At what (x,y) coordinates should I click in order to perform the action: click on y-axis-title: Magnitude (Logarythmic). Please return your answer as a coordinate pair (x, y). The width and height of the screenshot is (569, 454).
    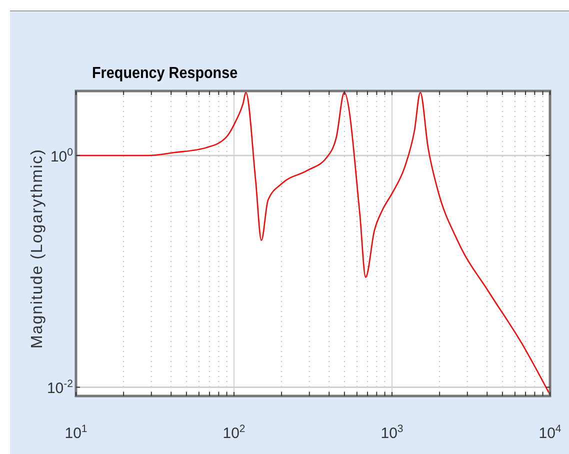
    Looking at the image, I should click on (37, 248).